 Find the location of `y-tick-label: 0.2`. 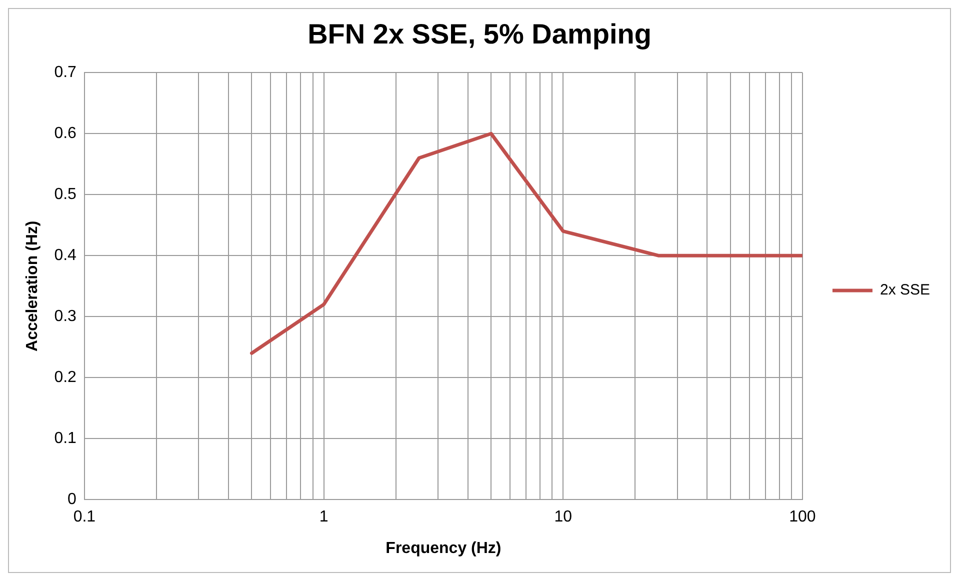

y-tick-label: 0.2 is located at coordinates (65, 377).